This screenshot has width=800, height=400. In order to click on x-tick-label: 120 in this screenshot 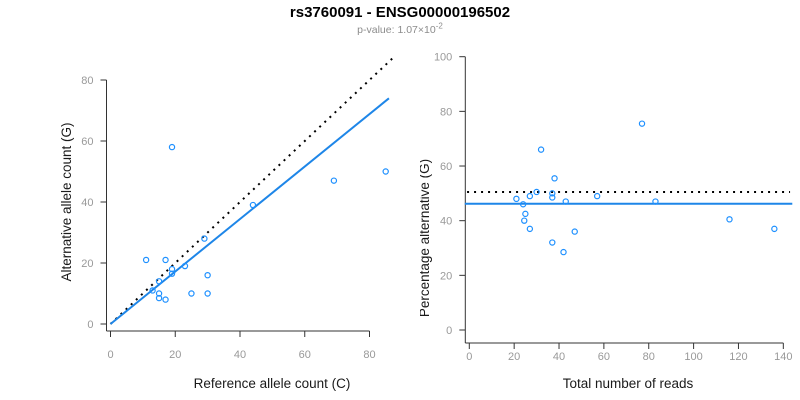, I will do `click(738, 357)`.